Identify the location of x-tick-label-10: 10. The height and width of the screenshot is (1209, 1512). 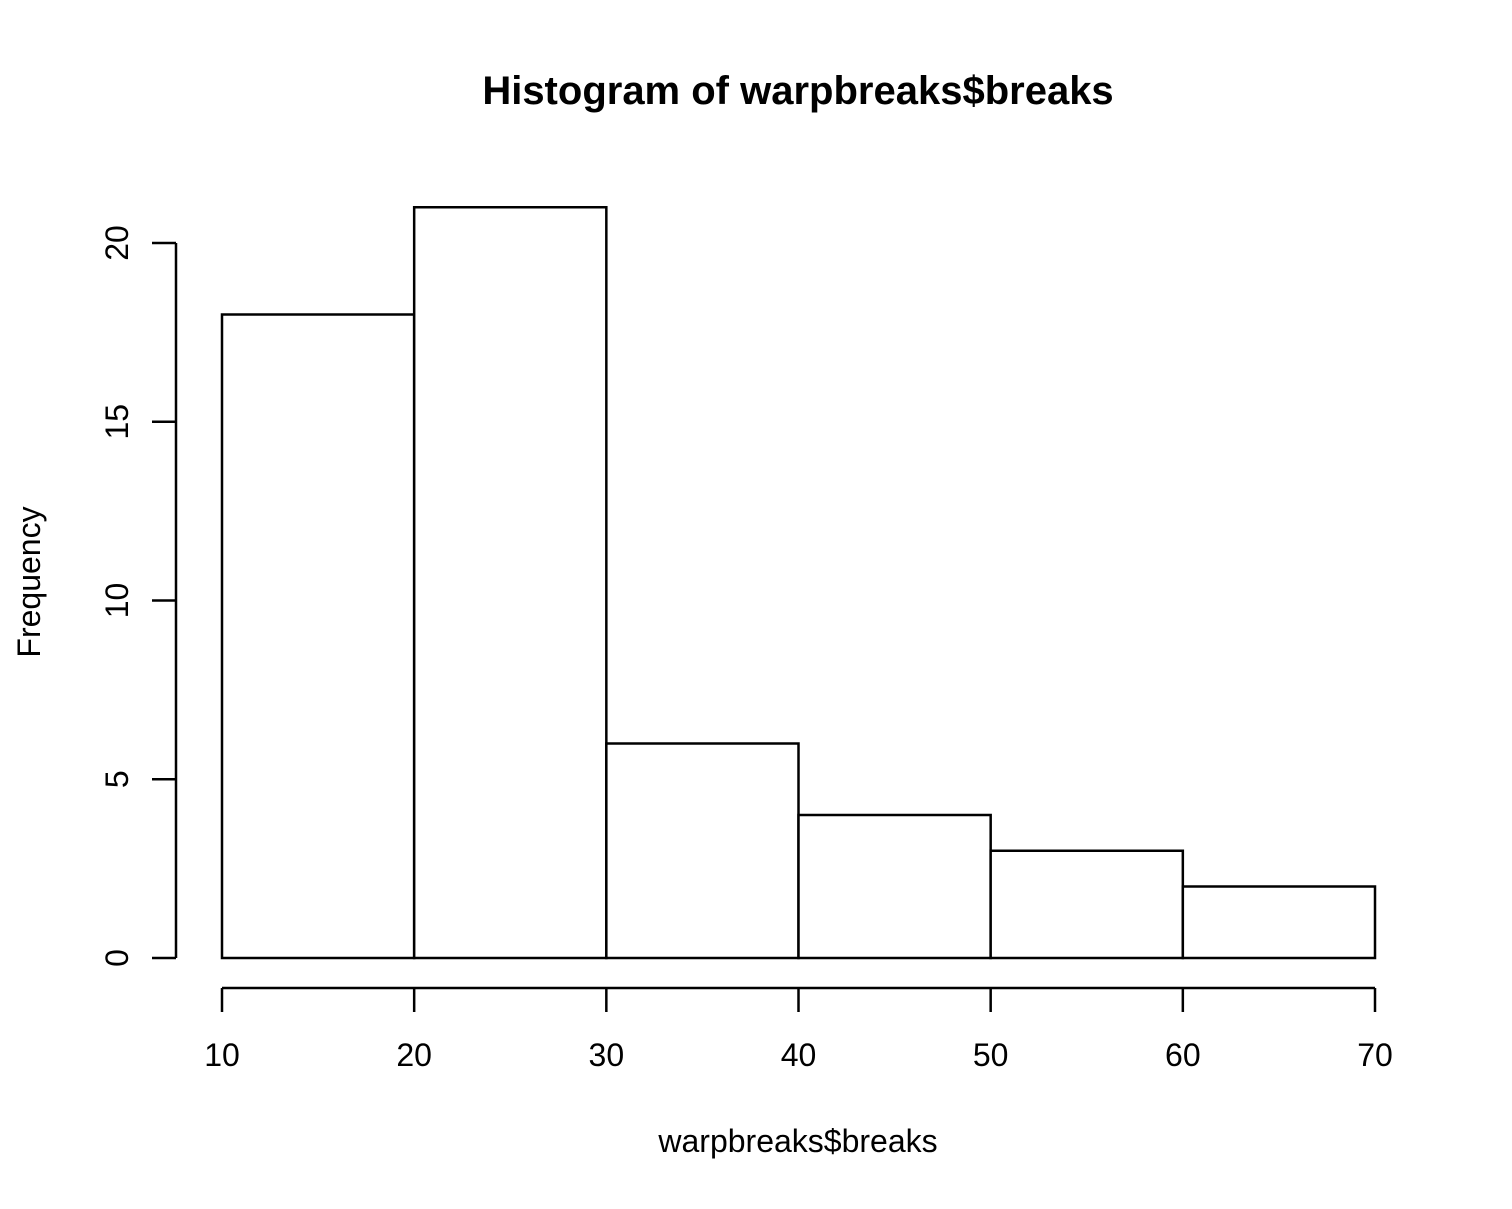
(222, 1055).